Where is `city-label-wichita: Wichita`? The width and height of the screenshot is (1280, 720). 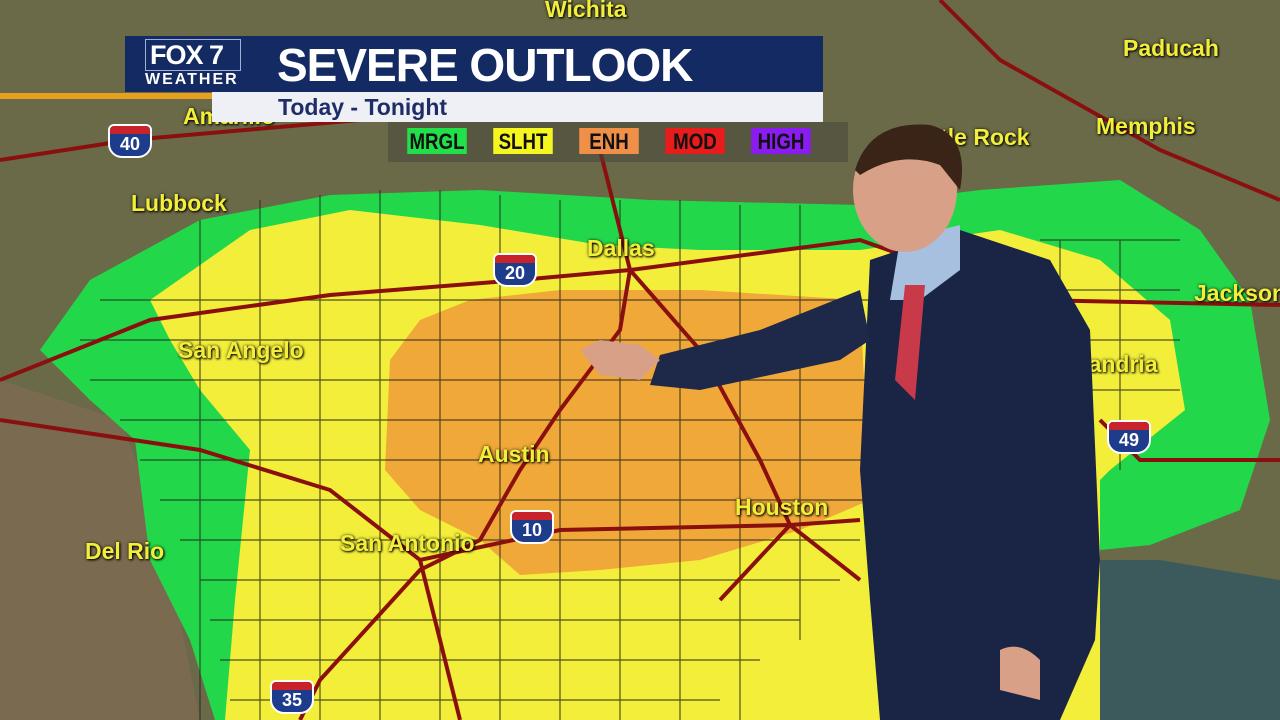
city-label-wichita: Wichita is located at coordinates (586, 11).